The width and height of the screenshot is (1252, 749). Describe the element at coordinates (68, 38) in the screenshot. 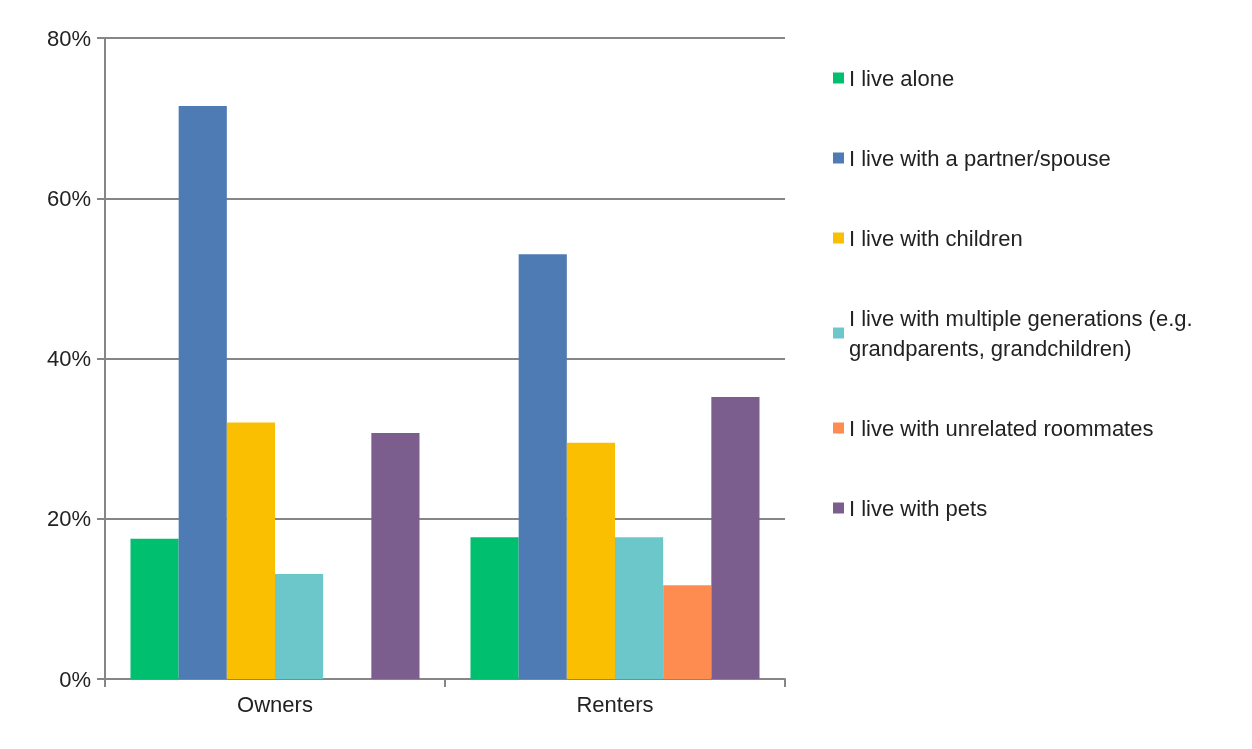

I see `y-tick-label: 80%` at that location.